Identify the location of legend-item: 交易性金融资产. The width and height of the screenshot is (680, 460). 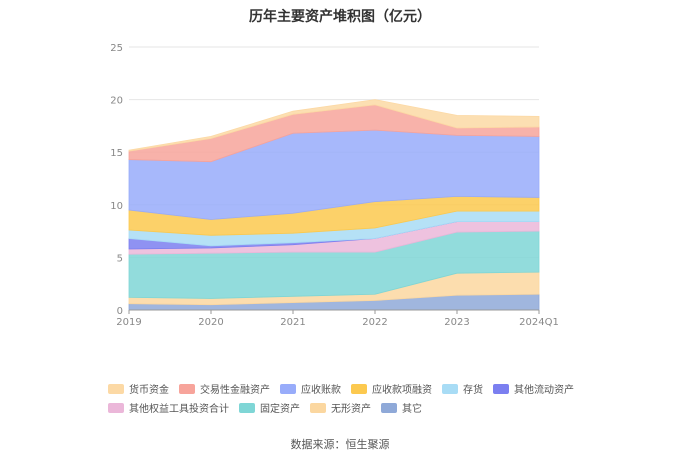
(224, 388).